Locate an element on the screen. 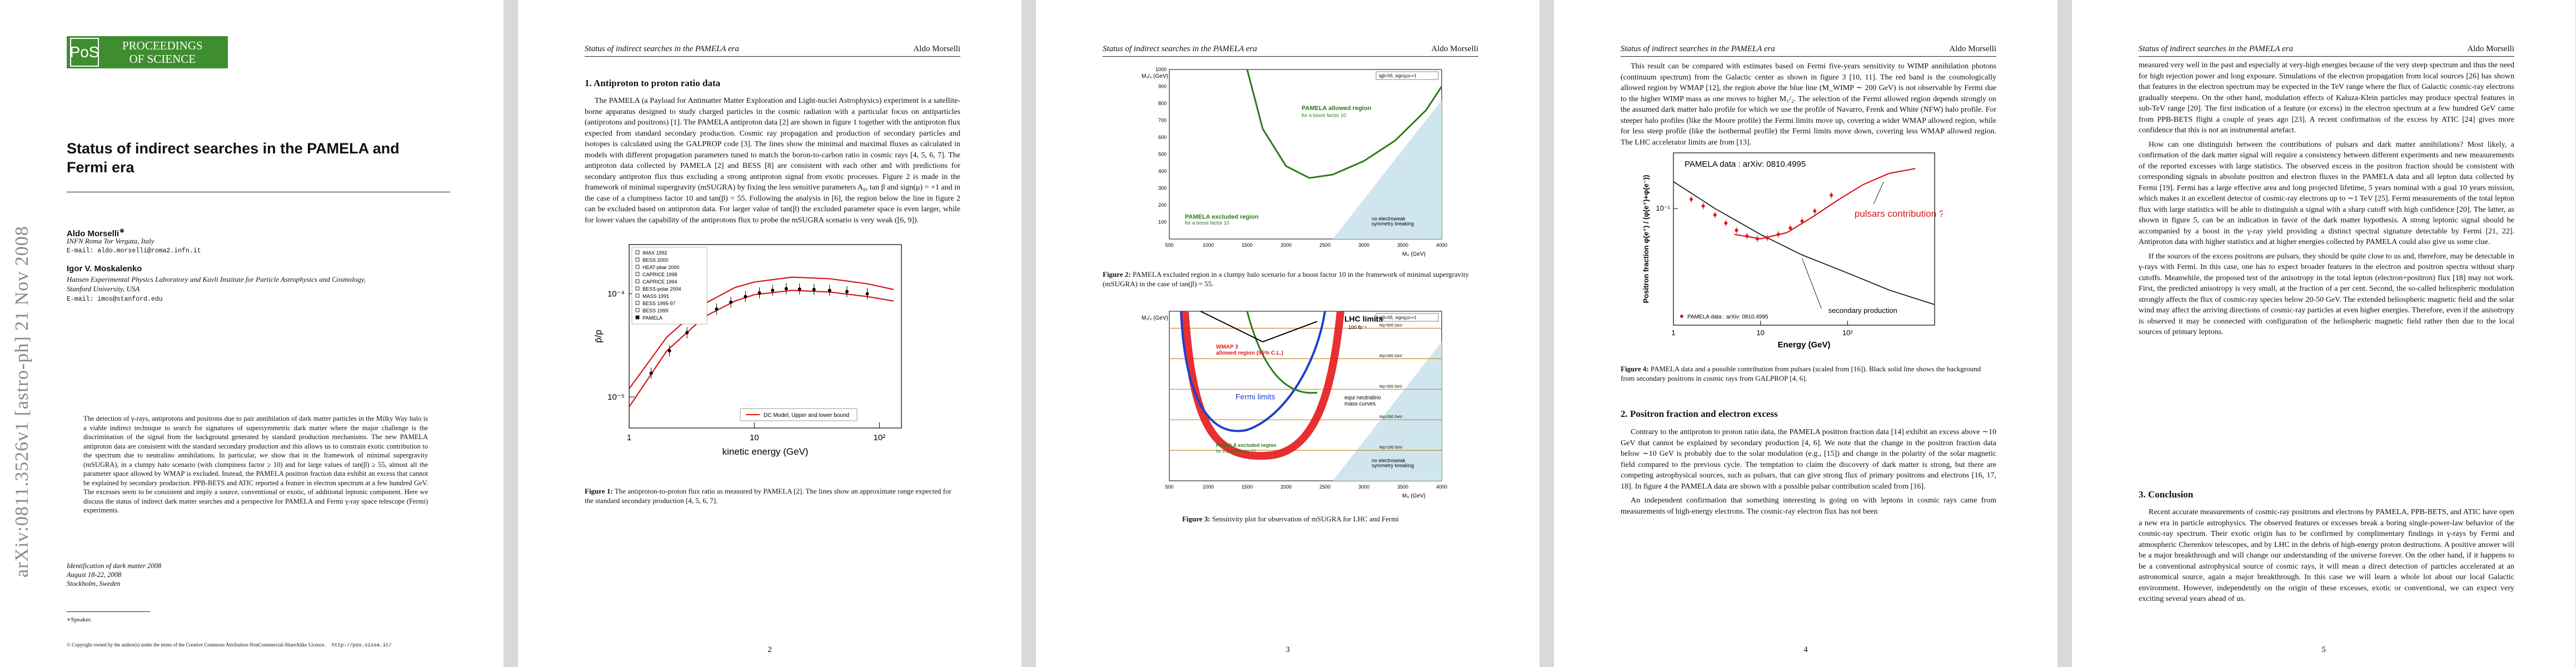 The width and height of the screenshot is (2576, 667). no-ewsb-region is located at coordinates (1387, 169).